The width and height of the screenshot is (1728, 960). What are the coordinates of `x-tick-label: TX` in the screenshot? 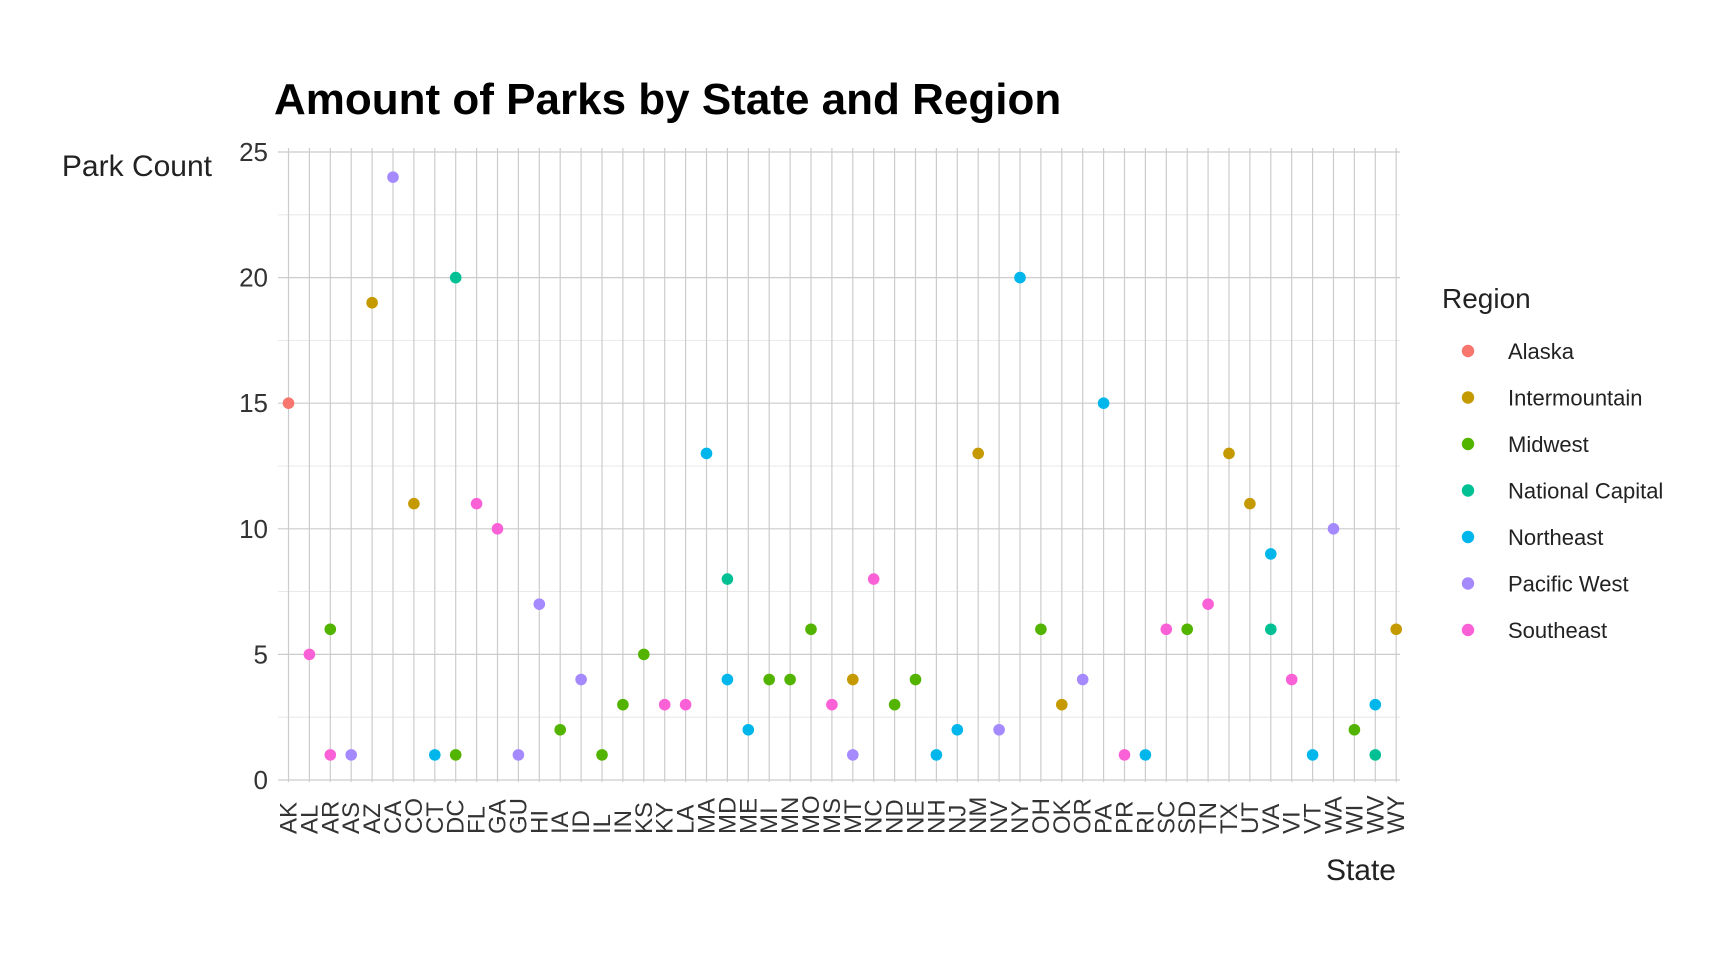 It's located at (1229, 818).